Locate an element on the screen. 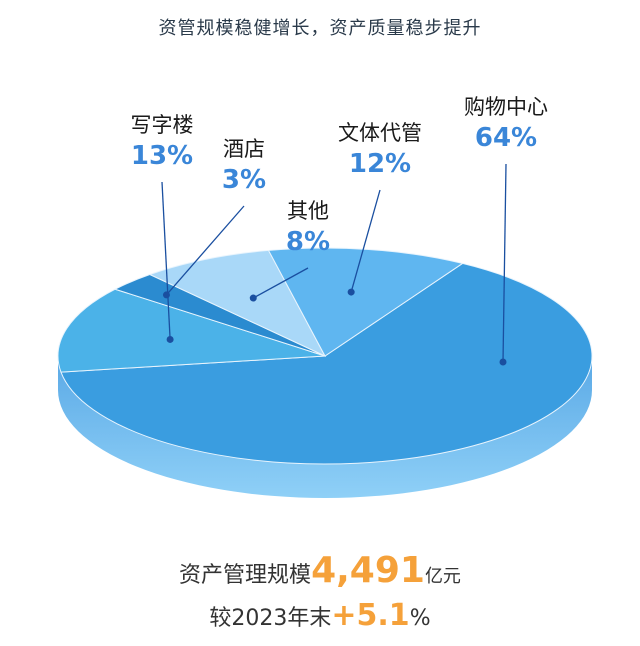  growth-unit: % is located at coordinates (420, 618).